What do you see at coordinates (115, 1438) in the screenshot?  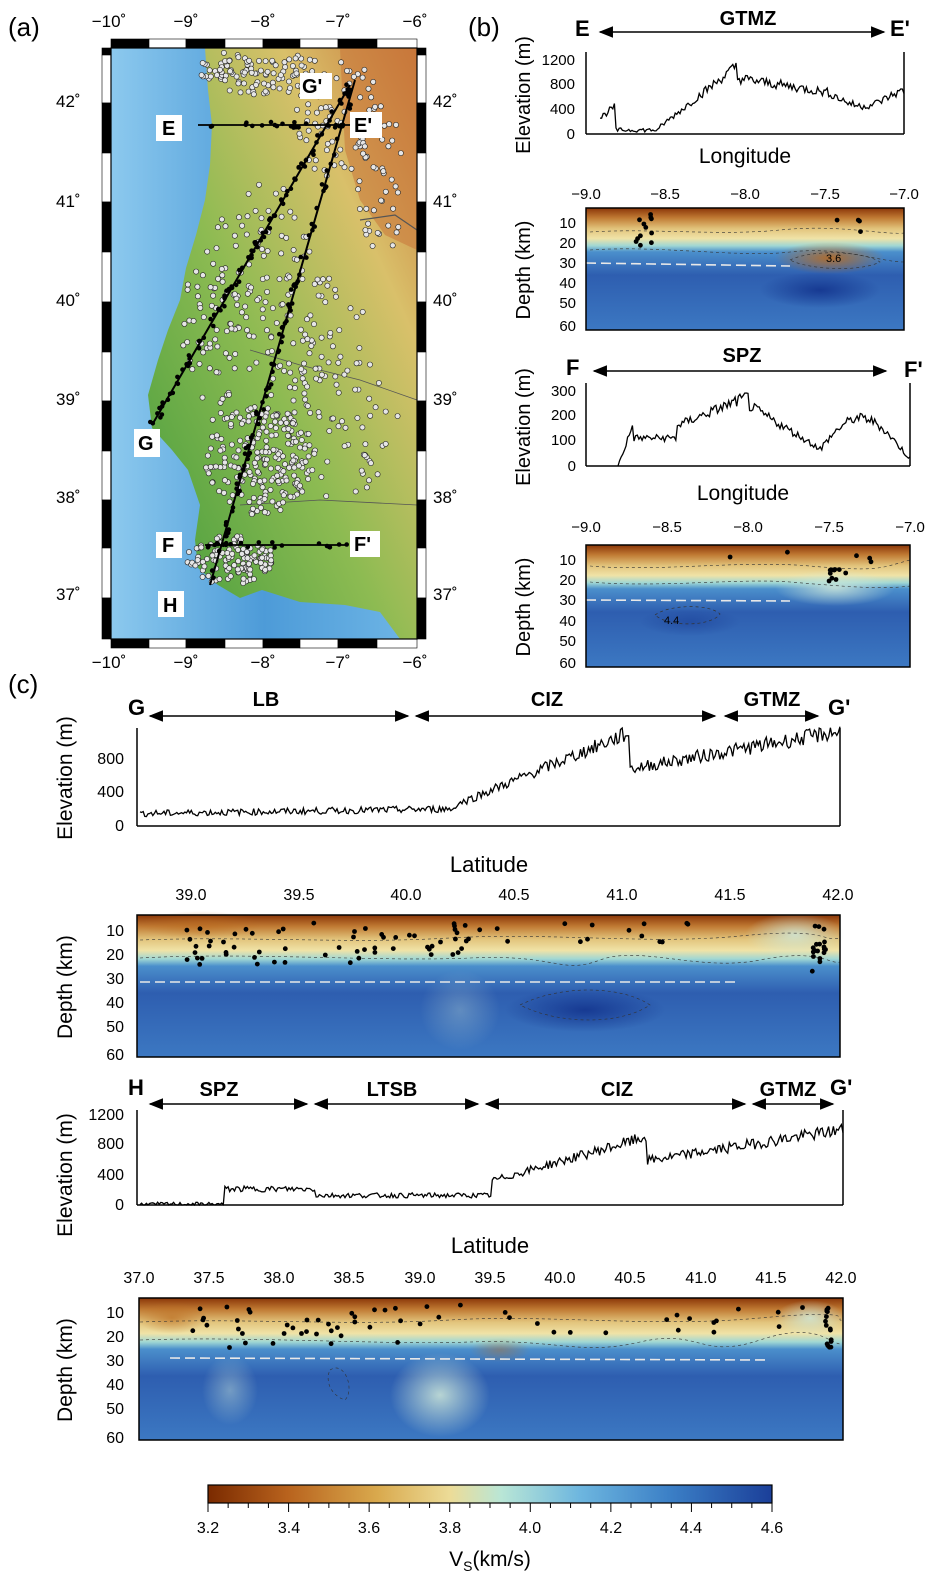 I see `hg-depth-tick-5: 60` at bounding box center [115, 1438].